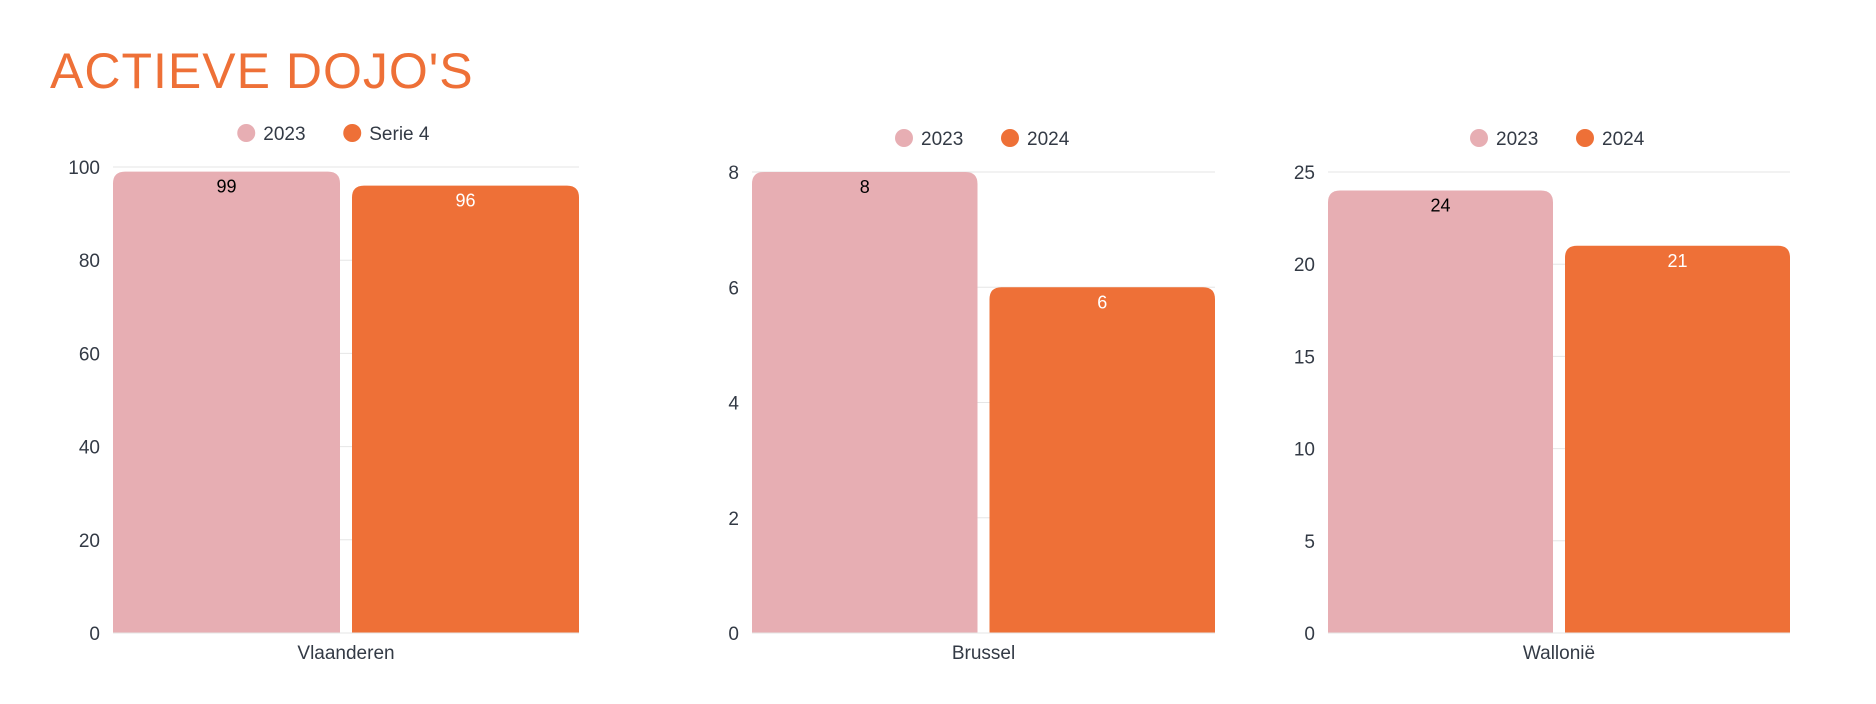 Image resolution: width=1876 pixels, height=704 pixels. I want to click on page-title: ACTIEVE DOJO'S, so click(262, 71).